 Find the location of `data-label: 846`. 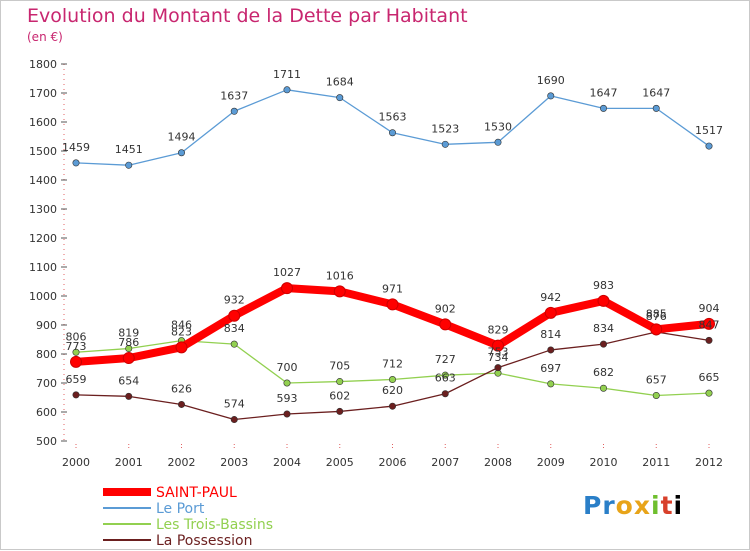

data-label: 846 is located at coordinates (181, 325).